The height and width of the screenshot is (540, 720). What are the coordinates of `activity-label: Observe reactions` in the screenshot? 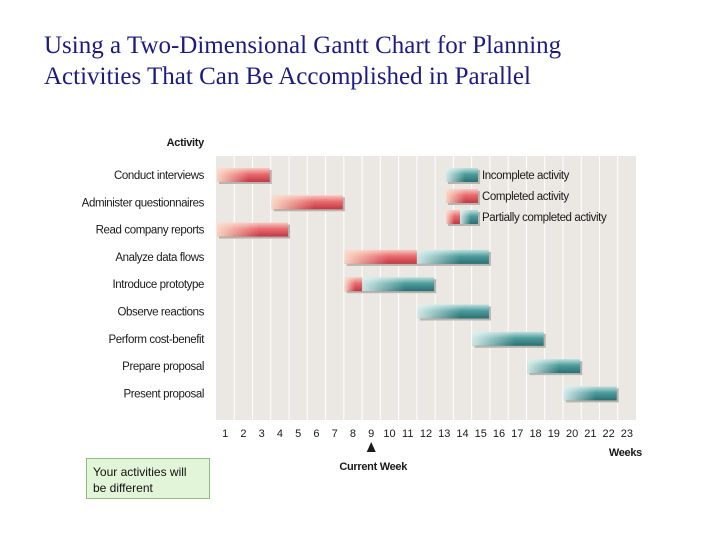 It's located at (160, 313).